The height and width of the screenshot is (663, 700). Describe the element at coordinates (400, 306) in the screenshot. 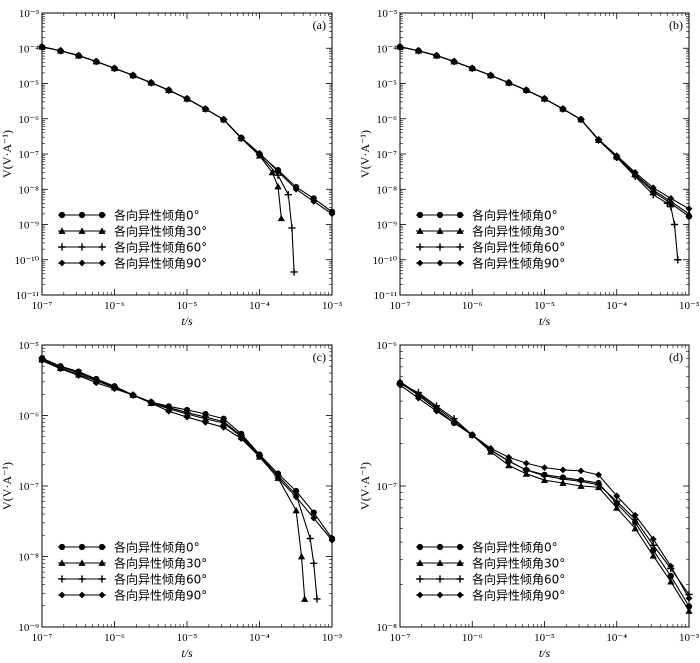

I see `x-tick-label: 10⁻⁷` at that location.